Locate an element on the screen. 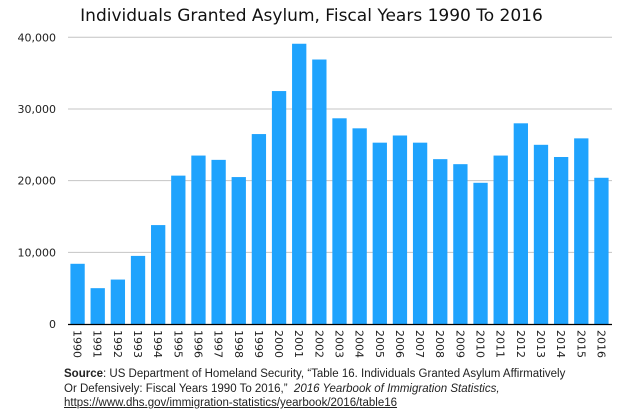  x-tick-label: 2007 is located at coordinates (419, 344).